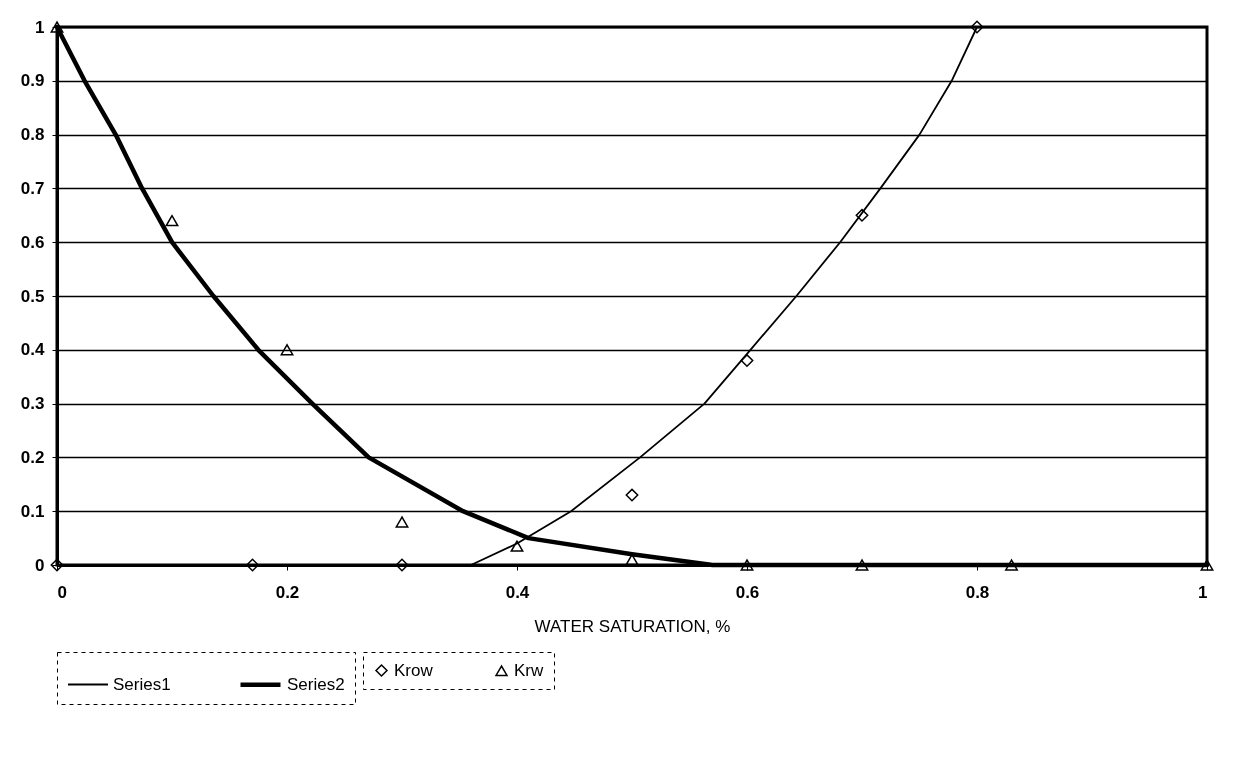 Image resolution: width=1242 pixels, height=774 pixels. Describe the element at coordinates (747, 592) in the screenshot. I see `x-tick-label: 0.6` at that location.